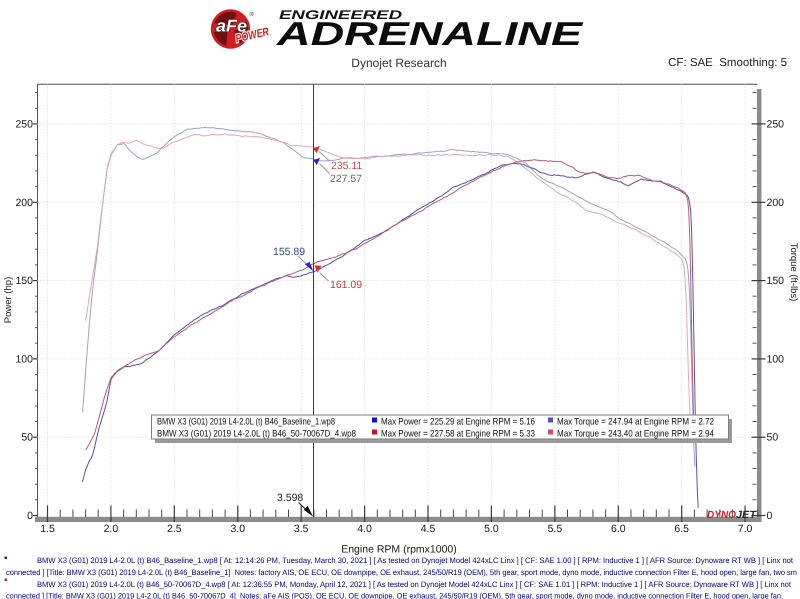 The width and height of the screenshot is (800, 599). What do you see at coordinates (301, 529) in the screenshot?
I see `svg-text: 3.5` at bounding box center [301, 529].